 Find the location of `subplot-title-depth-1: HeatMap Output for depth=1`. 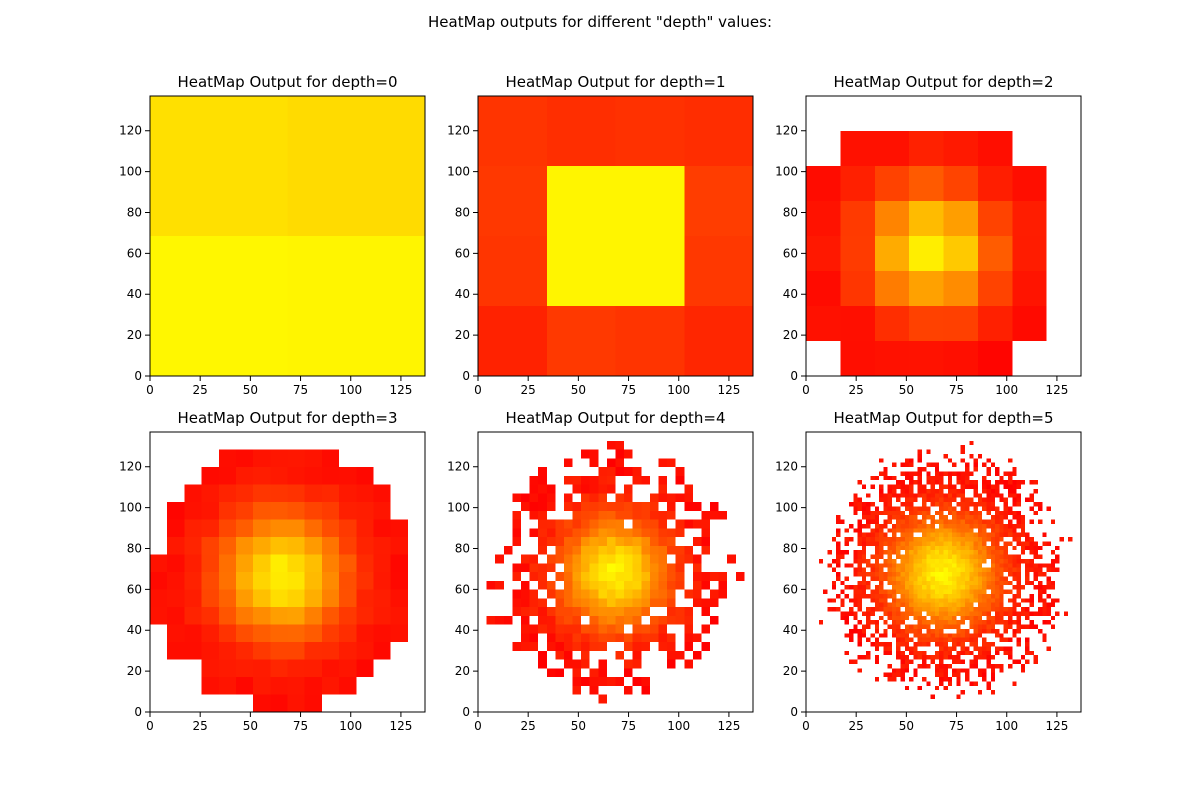

subplot-title-depth-1: HeatMap Output for depth=1 is located at coordinates (615, 82).